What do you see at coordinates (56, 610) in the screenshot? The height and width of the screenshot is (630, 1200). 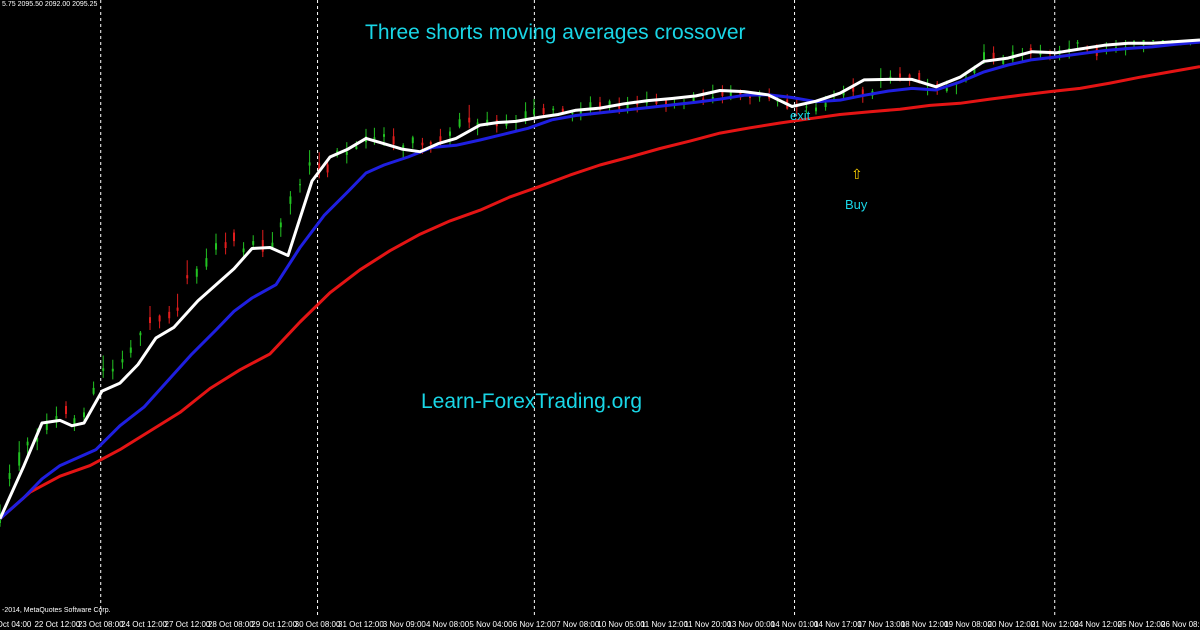 I see `copyright-text: -2014, MetaQuotes Software Corp.` at bounding box center [56, 610].